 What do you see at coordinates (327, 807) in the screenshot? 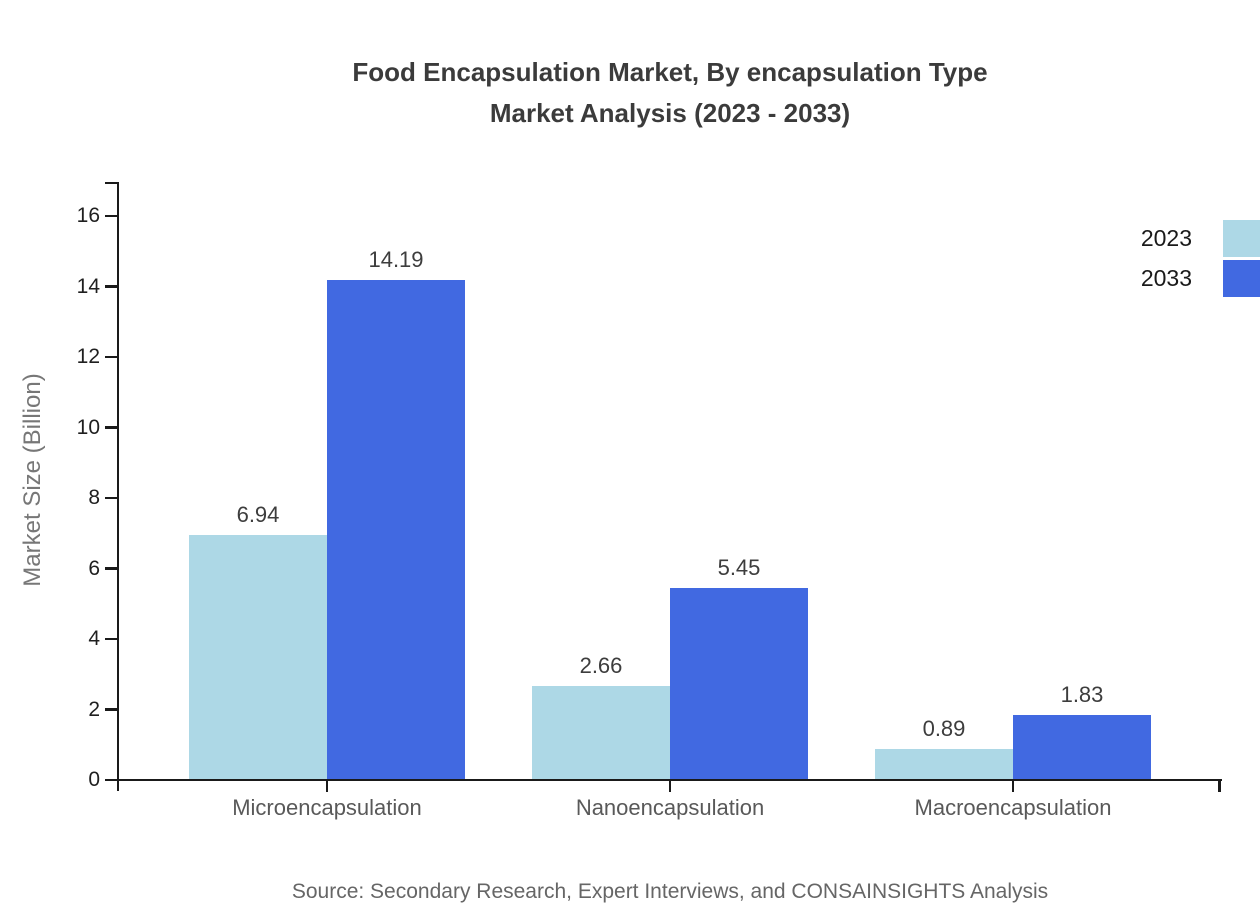
I see `category-label-microencapsulation: Microencapsulation` at bounding box center [327, 807].